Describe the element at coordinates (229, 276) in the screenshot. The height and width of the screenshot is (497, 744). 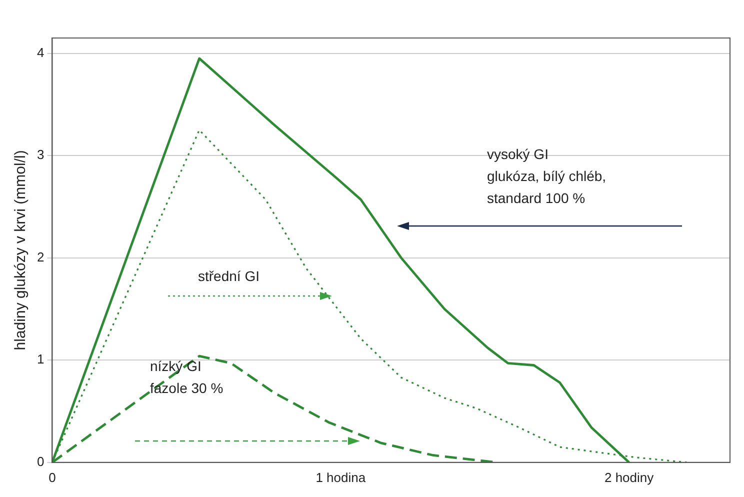
I see `annotation: střední GI` at that location.